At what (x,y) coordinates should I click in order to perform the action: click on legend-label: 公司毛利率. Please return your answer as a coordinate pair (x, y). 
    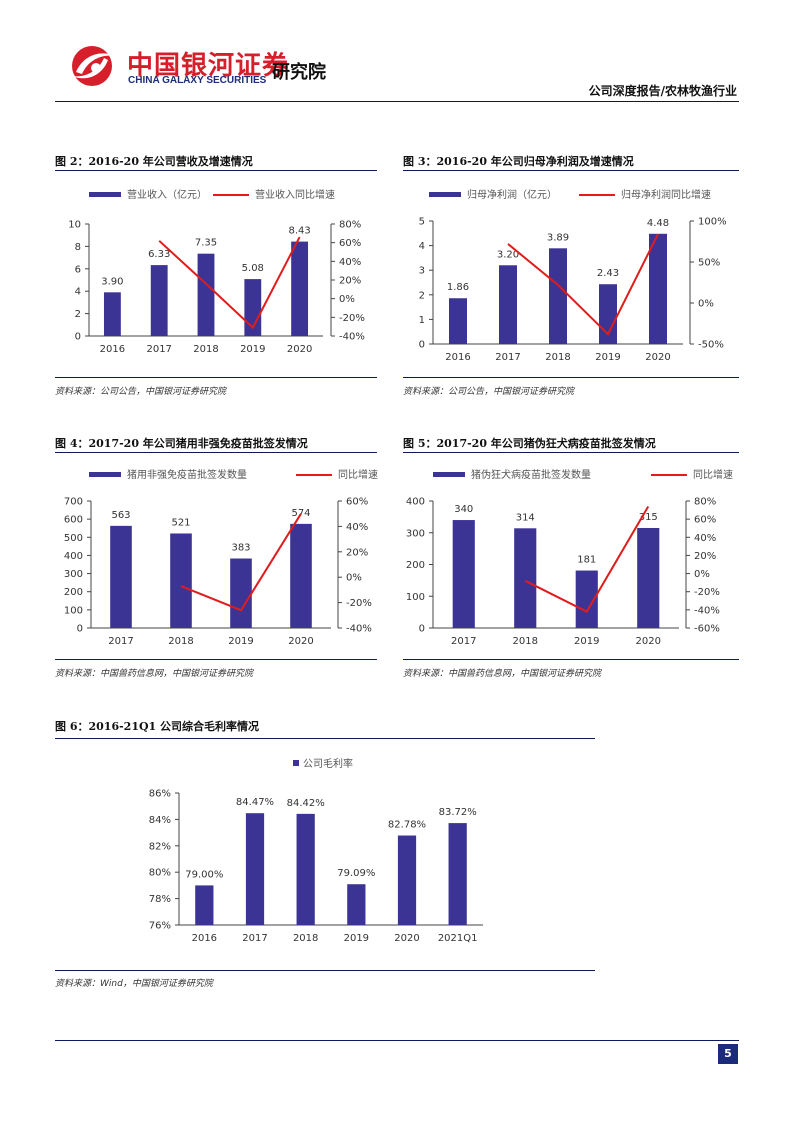
    Looking at the image, I should click on (328, 763).